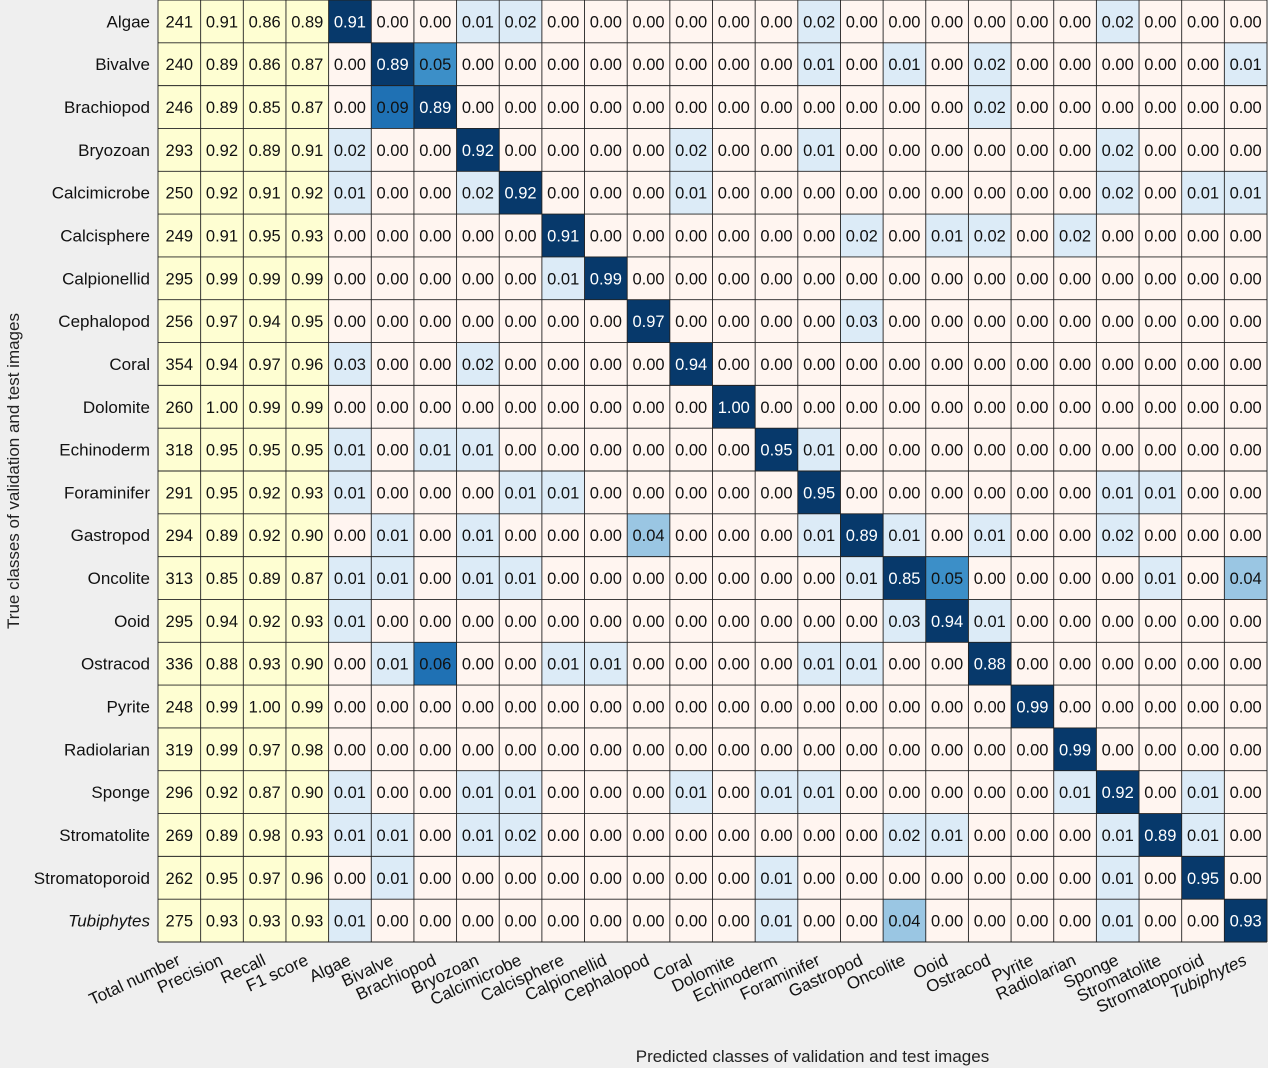 The image size is (1268, 1068). Describe the element at coordinates (819, 493) in the screenshot. I see `matrix-value: 0.95` at that location.